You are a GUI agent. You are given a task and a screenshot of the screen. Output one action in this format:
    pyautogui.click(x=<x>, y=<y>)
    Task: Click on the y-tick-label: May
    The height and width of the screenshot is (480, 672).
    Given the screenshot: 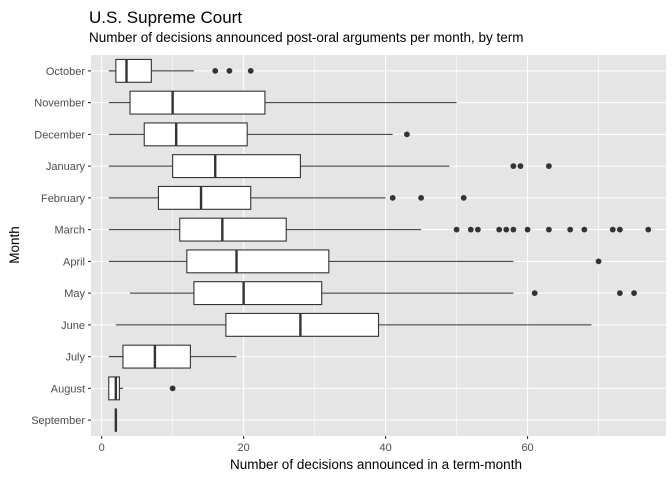 What is the action you would take?
    pyautogui.click(x=74, y=294)
    